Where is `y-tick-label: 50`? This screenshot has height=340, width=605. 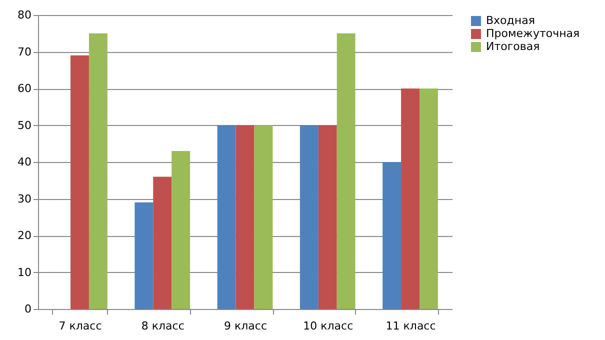 y-tick-label: 50 is located at coordinates (25, 125).